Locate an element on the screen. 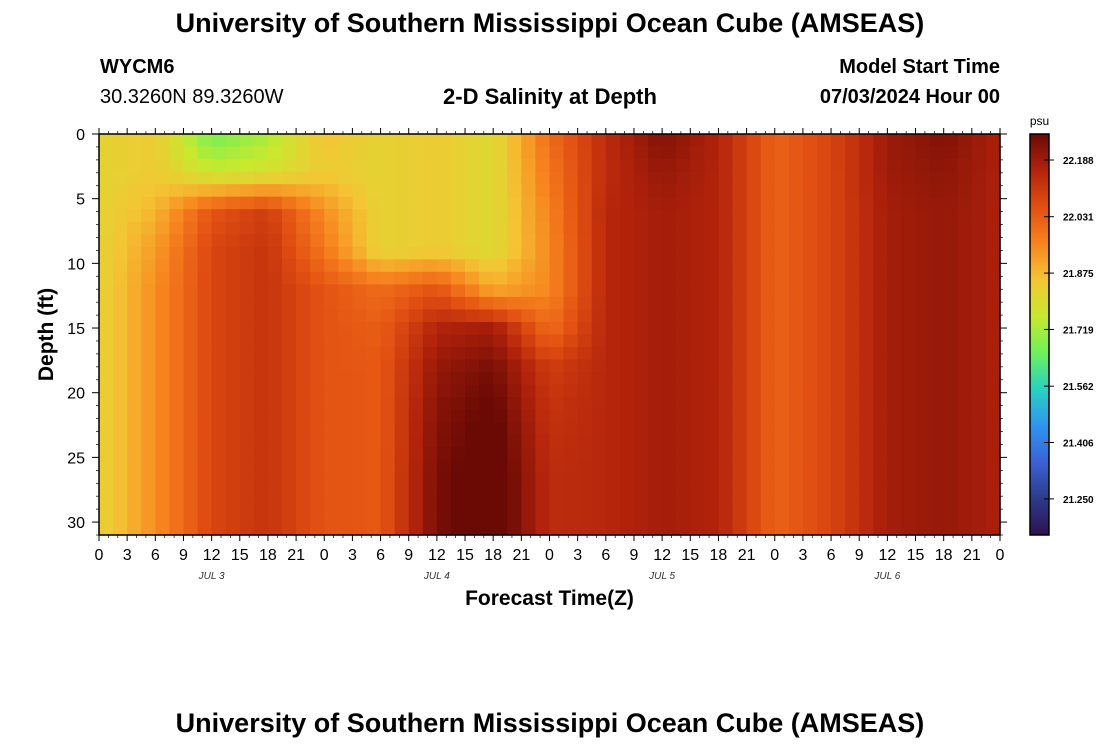 The image size is (1100, 750). x-tick-label: 15 is located at coordinates (240, 555).